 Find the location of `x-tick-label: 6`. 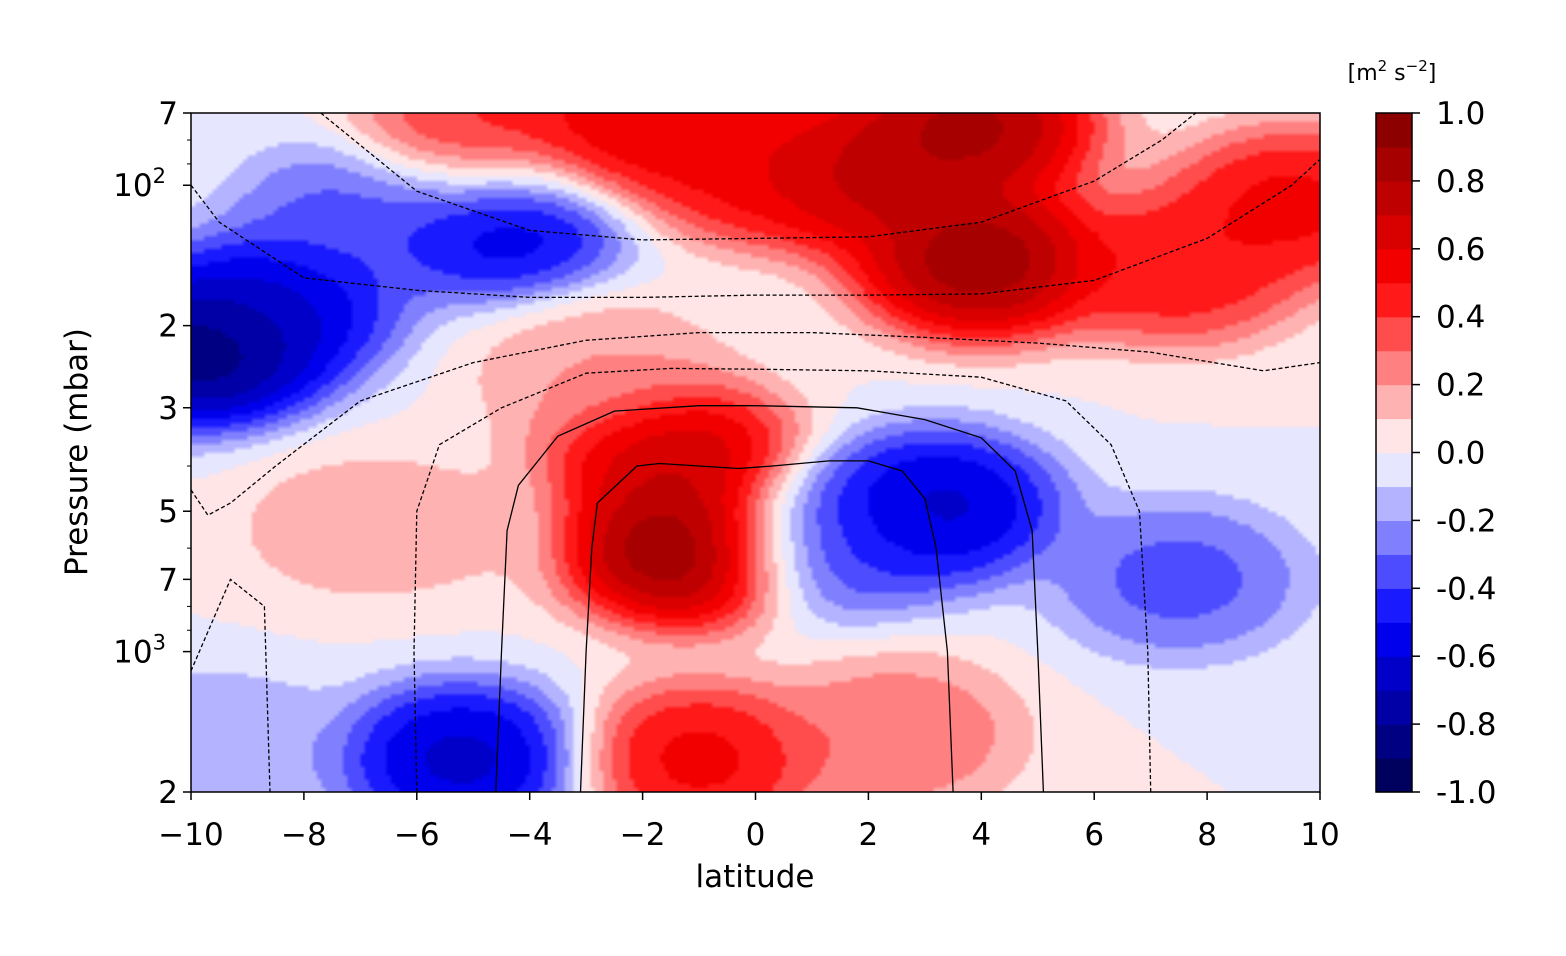

x-tick-label: 6 is located at coordinates (1094, 835).